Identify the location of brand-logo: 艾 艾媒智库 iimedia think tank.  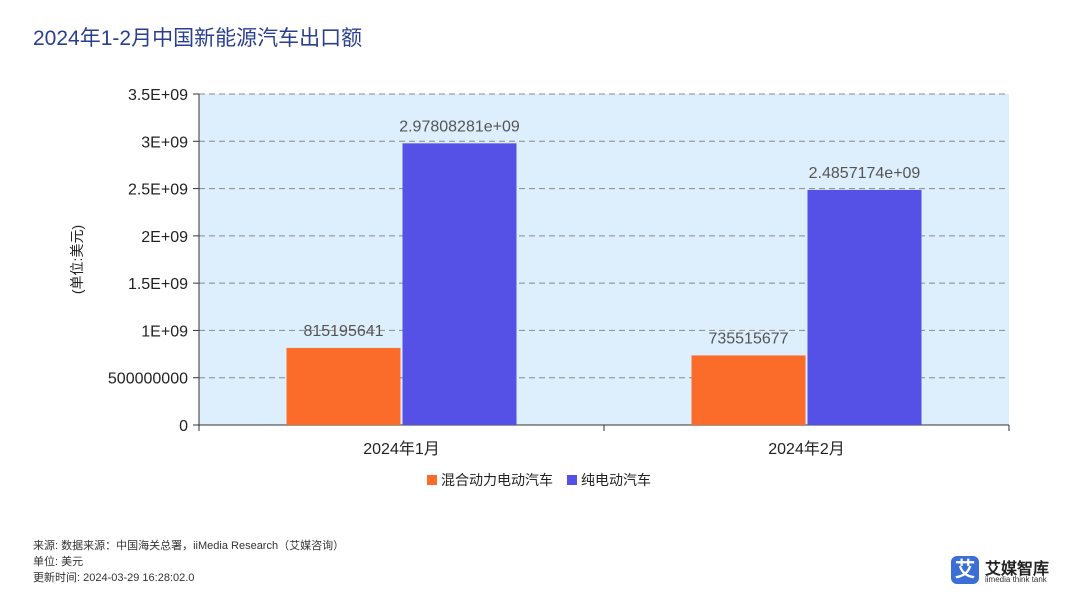
(1006, 572).